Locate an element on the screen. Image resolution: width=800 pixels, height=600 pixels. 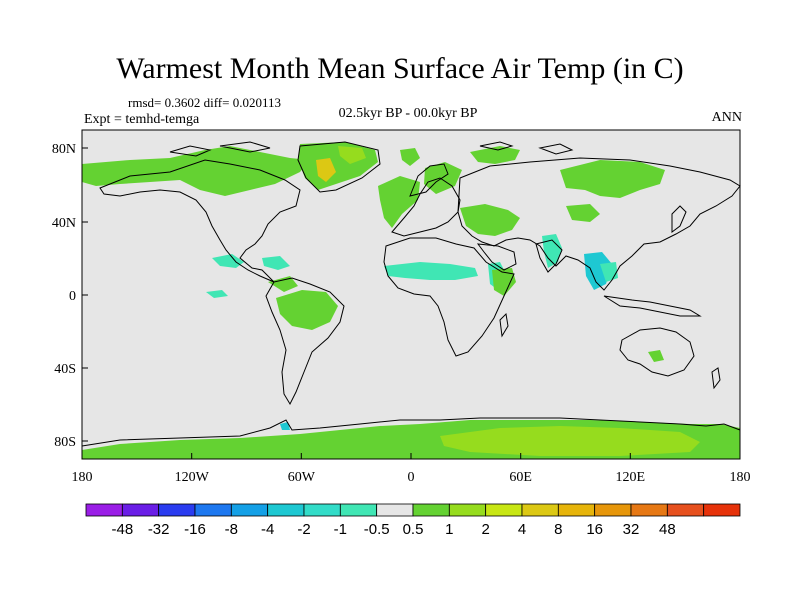
anomaly-region-india is located at coordinates (552, 251).